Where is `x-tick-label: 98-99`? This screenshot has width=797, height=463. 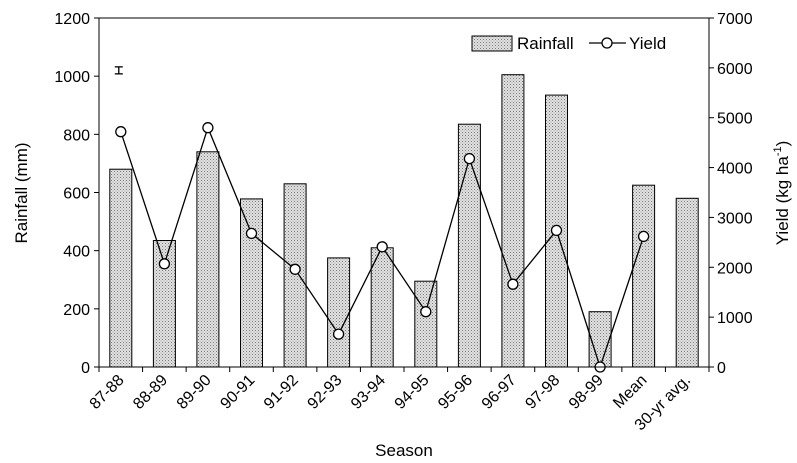
x-tick-label: 98-99 is located at coordinates (586, 392).